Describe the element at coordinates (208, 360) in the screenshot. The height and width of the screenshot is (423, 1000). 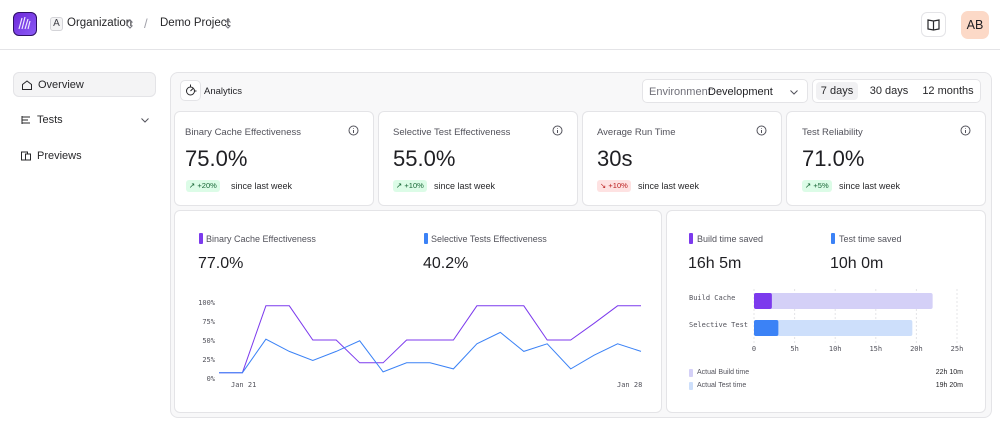
I see `y-tick-label: 25%` at that location.